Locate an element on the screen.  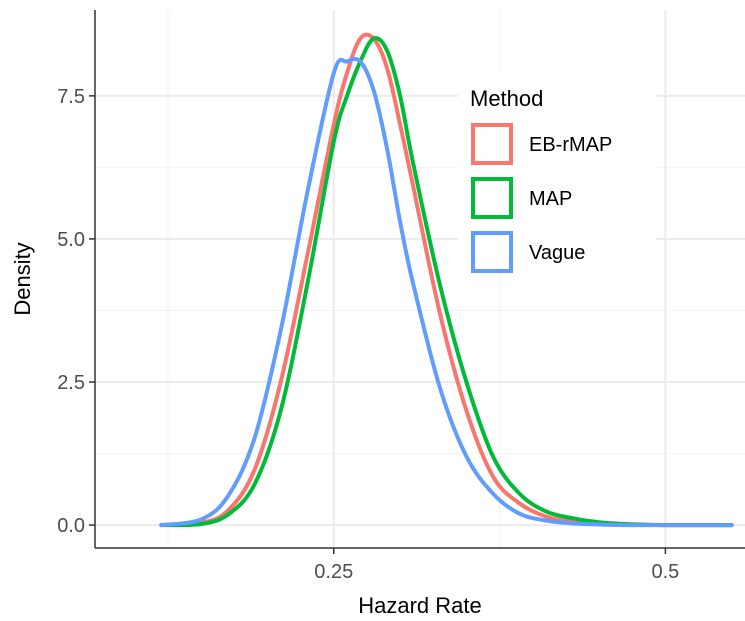
legend-label: MAP is located at coordinates (550, 199).